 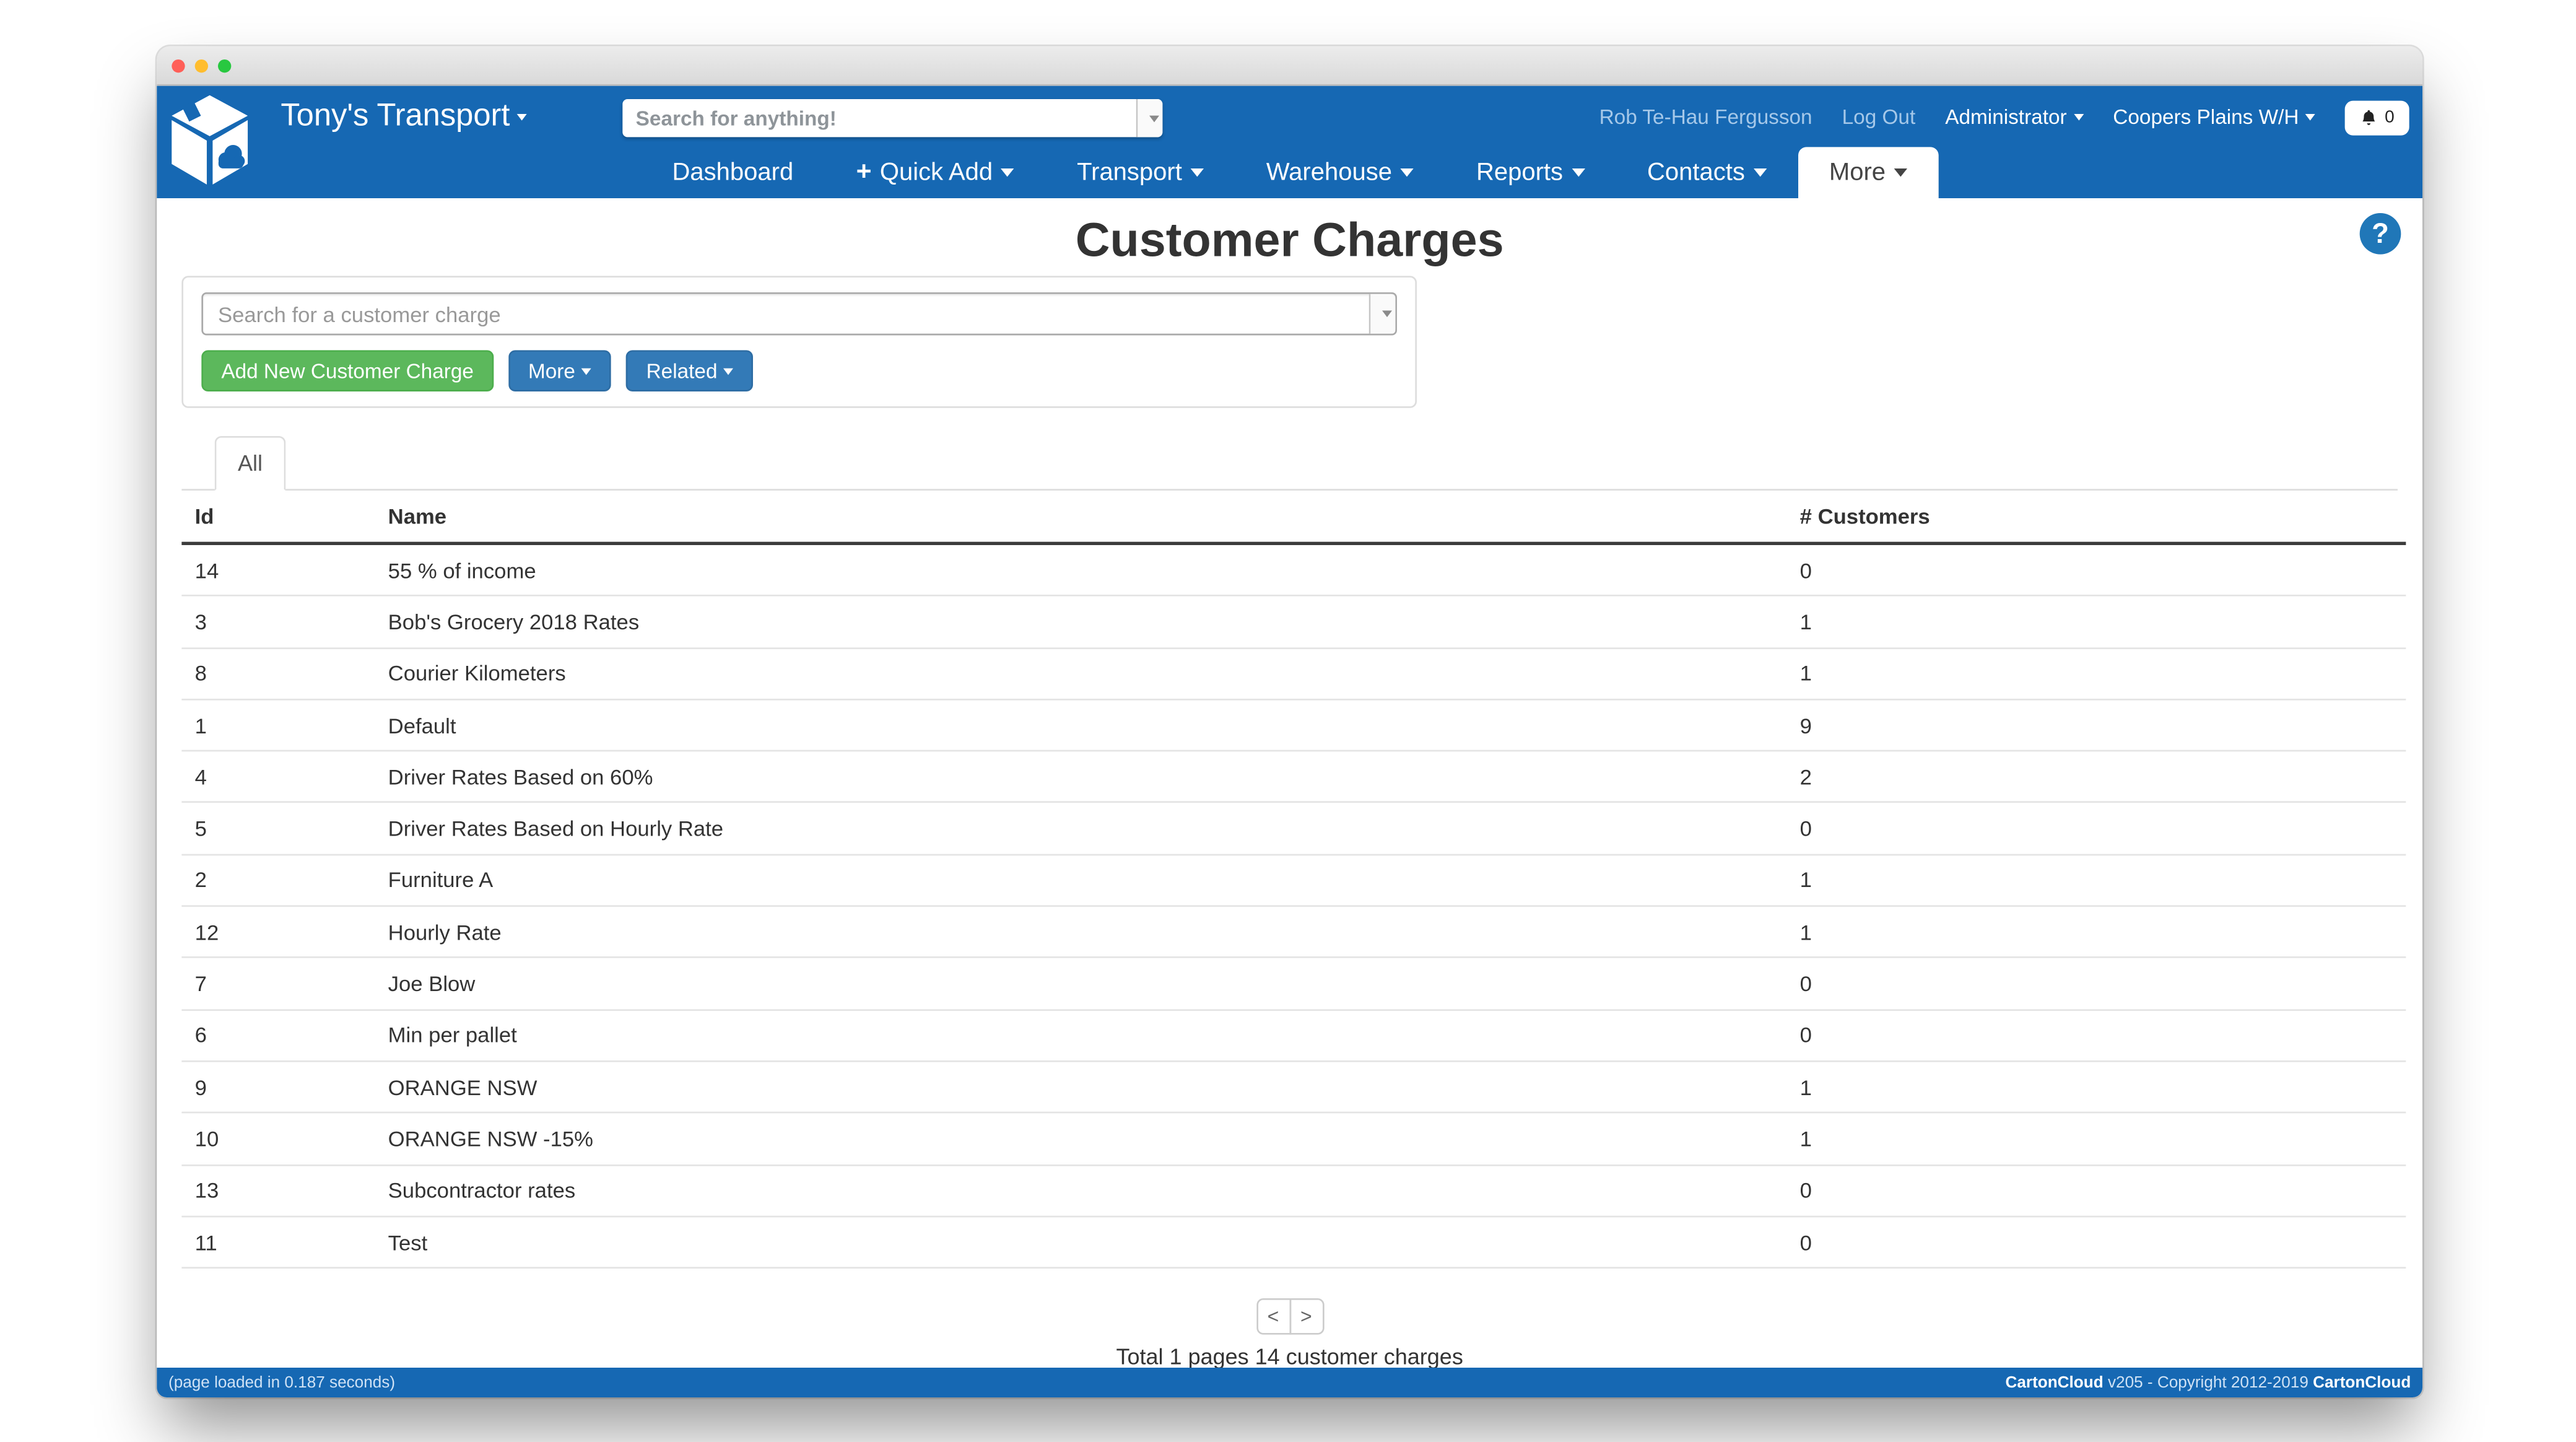 I want to click on table-row: 12 Hourly Rate 1, so click(x=1293, y=933).